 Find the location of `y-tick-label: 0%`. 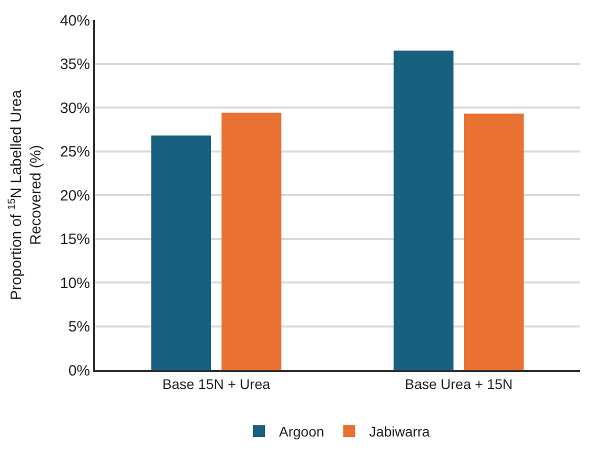

y-tick-label: 0% is located at coordinates (79, 371).